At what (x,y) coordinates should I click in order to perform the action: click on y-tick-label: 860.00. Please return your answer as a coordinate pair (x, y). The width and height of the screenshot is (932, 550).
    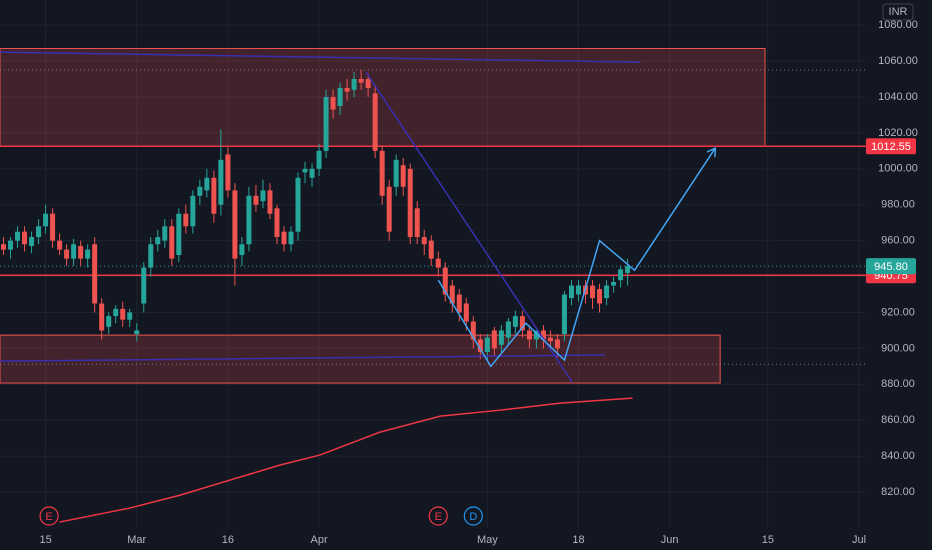
    Looking at the image, I should click on (898, 420).